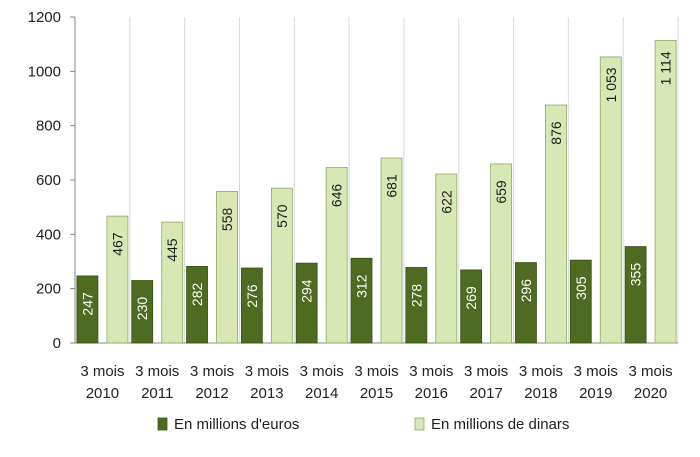  Describe the element at coordinates (486, 382) in the screenshot. I see `x-tick-label: 3 mois 2017` at that location.